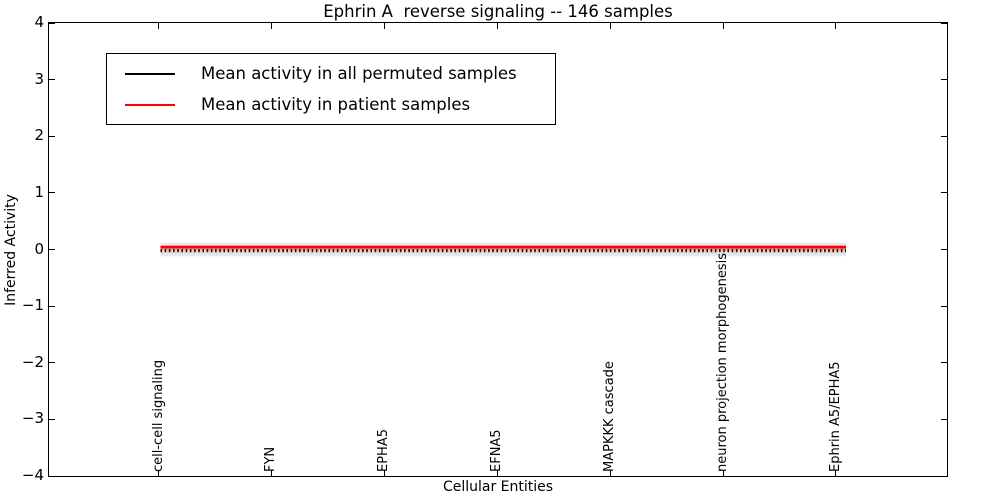  What do you see at coordinates (32, 418) in the screenshot?
I see `y-tick-label: −3` at bounding box center [32, 418].